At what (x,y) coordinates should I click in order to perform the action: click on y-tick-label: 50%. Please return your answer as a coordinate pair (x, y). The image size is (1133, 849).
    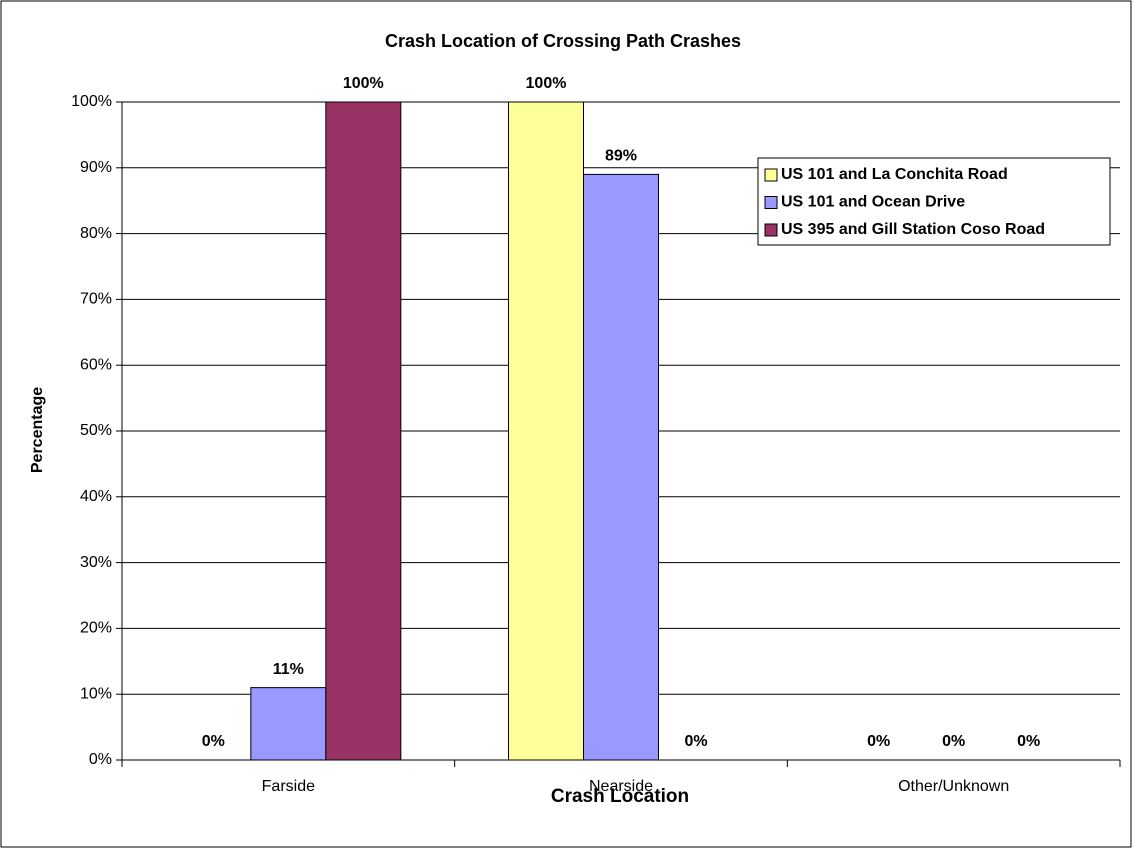
    Looking at the image, I should click on (96, 430).